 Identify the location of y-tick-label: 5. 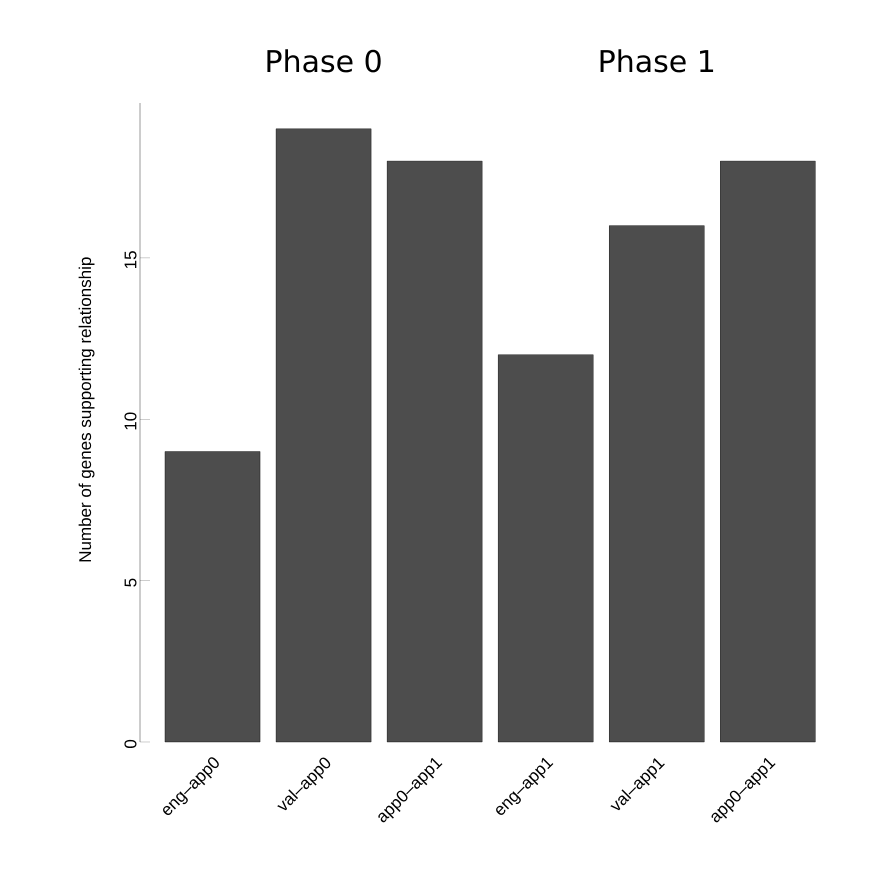
(130, 582).